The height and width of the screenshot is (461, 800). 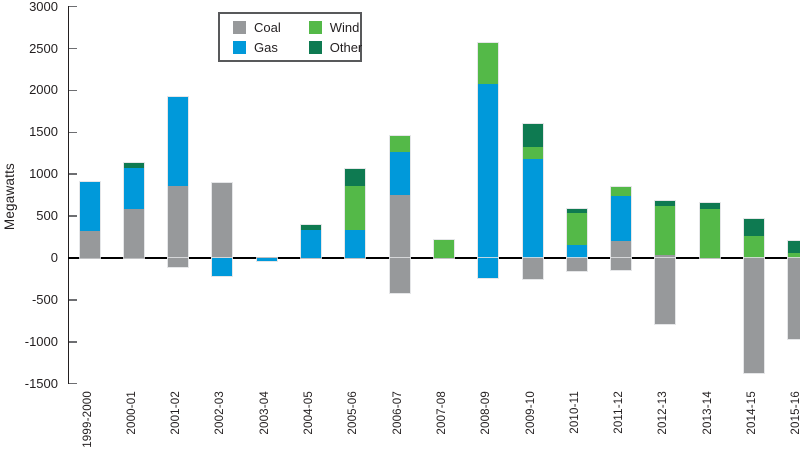 What do you see at coordinates (43, 132) in the screenshot?
I see `y-tick-label: 1500` at bounding box center [43, 132].